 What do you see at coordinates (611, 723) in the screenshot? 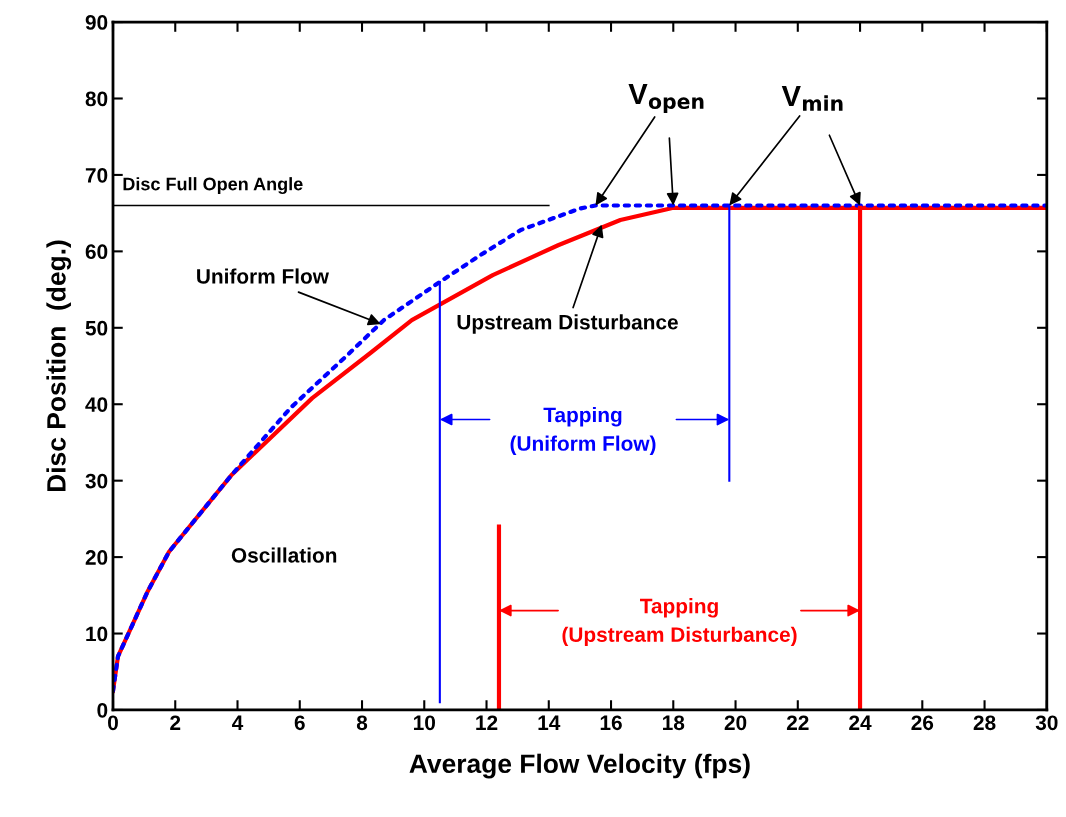
I see `x-tick-label: 16` at bounding box center [611, 723].